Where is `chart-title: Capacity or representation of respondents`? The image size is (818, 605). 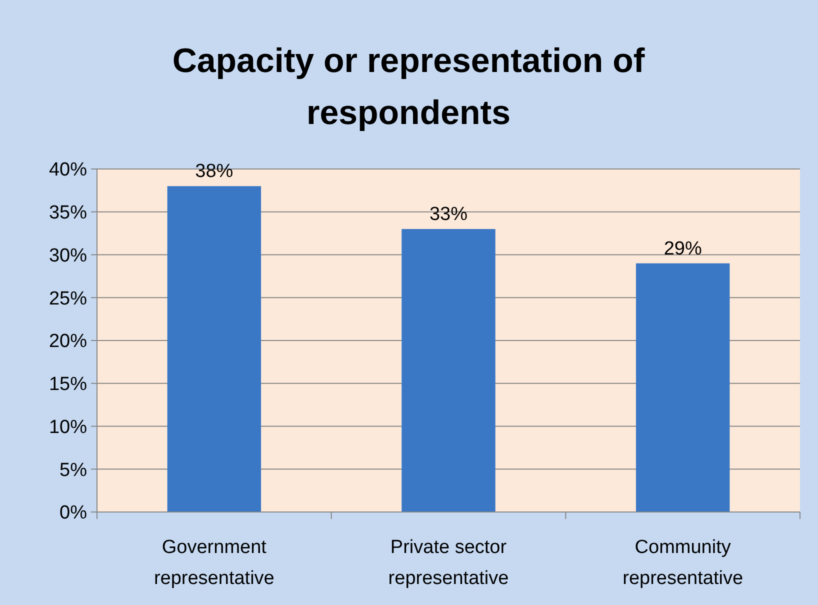
chart-title: Capacity or representation of respondents is located at coordinates (409, 87).